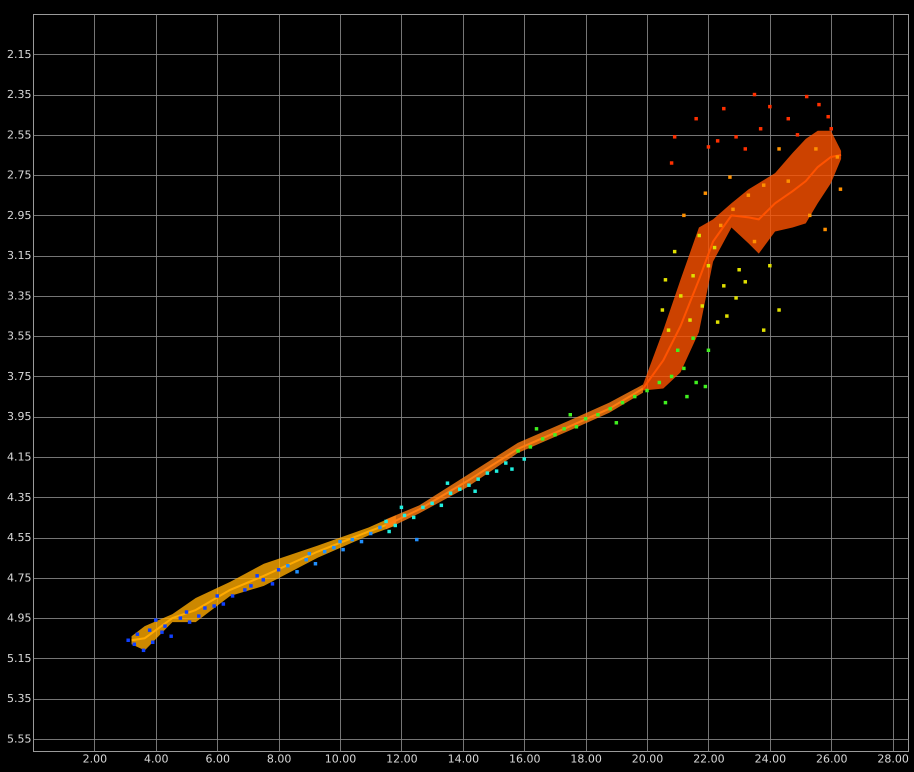 The width and height of the screenshot is (914, 772). I want to click on x-tick-label: 26.00, so click(832, 759).